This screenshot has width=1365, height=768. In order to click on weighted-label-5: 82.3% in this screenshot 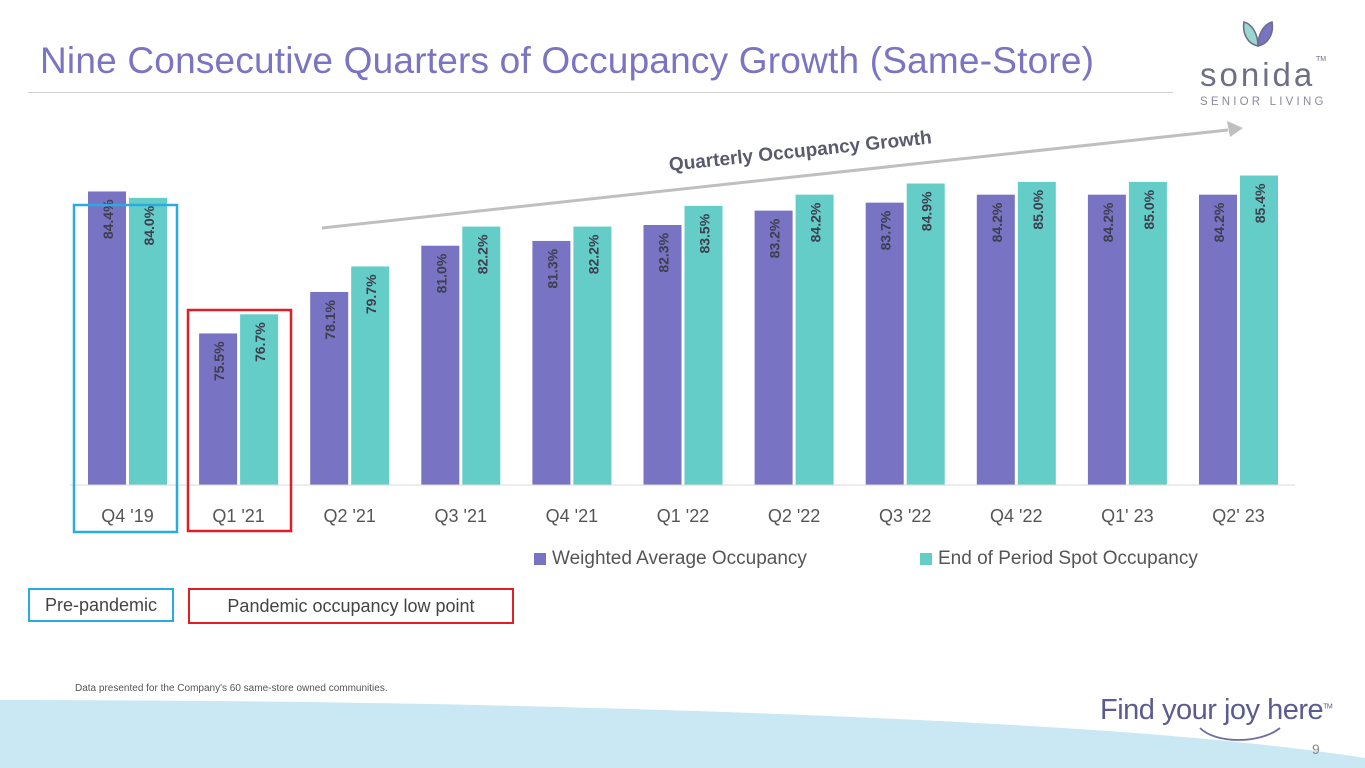, I will do `click(664, 252)`.